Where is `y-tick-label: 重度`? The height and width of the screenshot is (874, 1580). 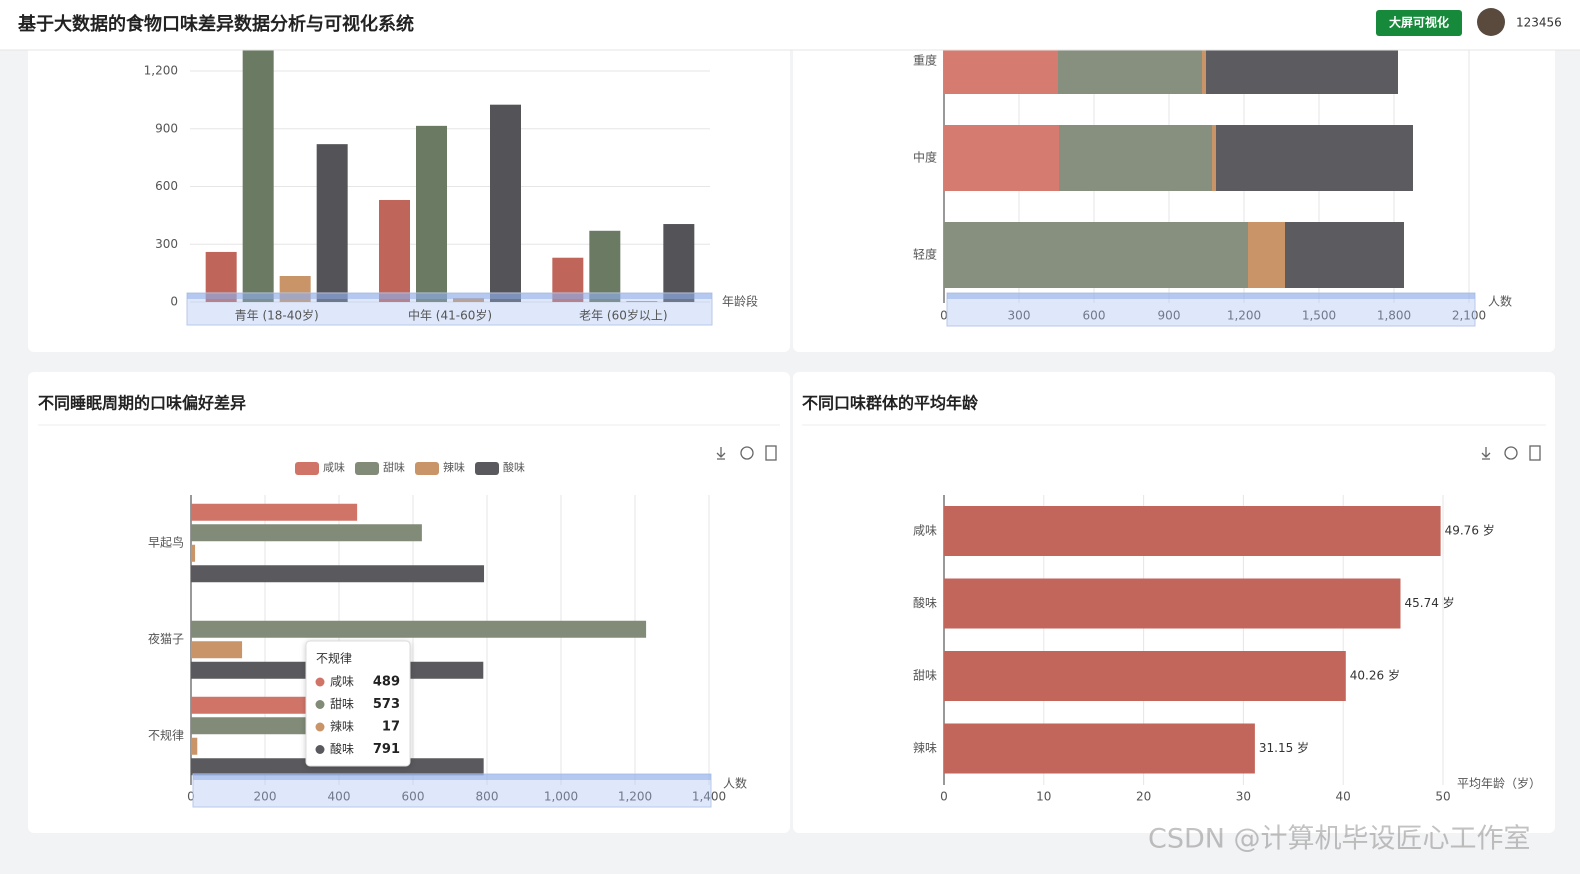
y-tick-label: 重度 is located at coordinates (925, 60).